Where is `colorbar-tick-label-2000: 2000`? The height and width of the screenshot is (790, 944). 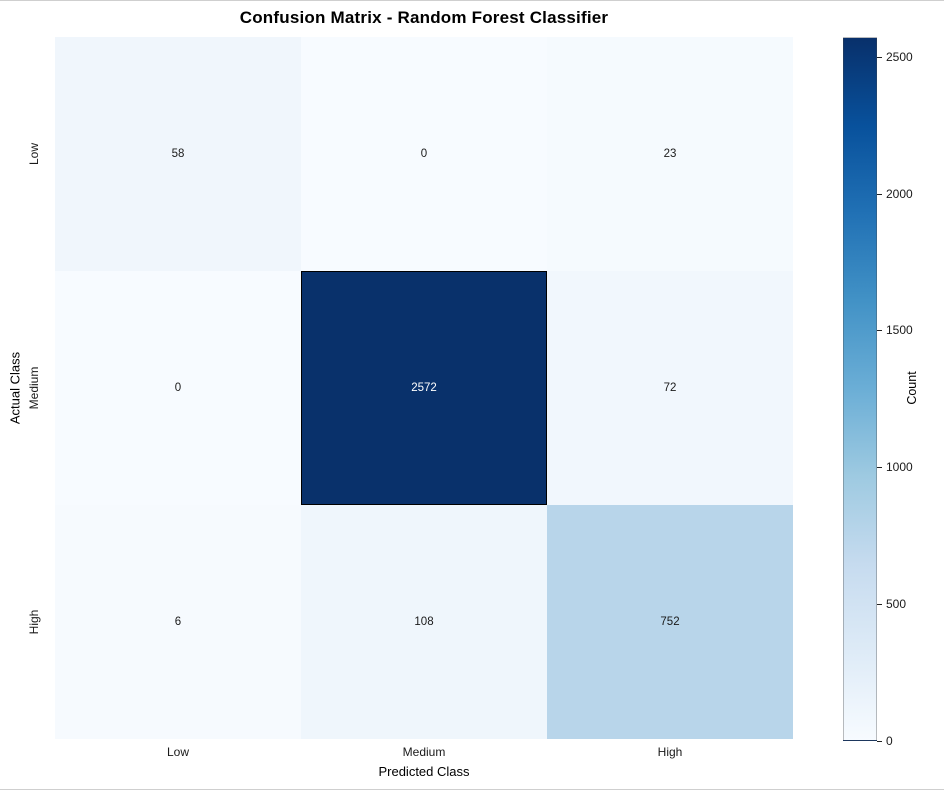
colorbar-tick-label-2000: 2000 is located at coordinates (899, 193).